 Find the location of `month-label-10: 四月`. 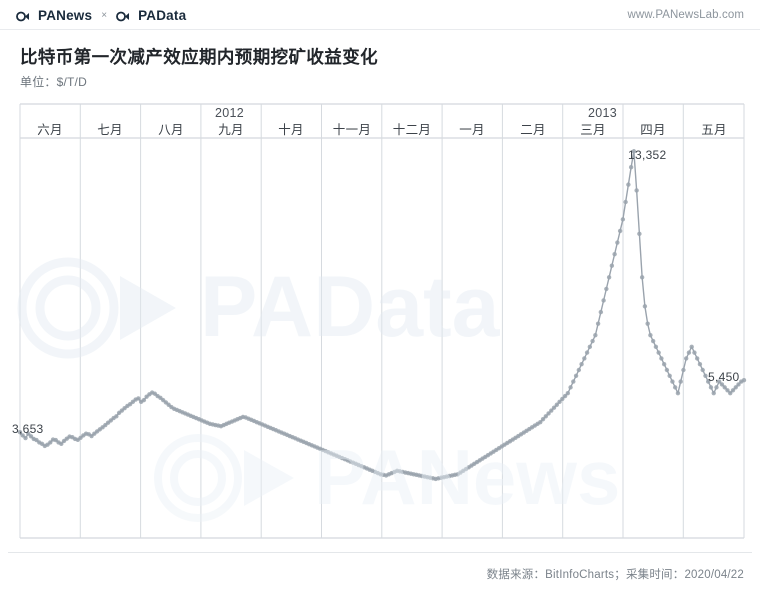

month-label-10: 四月 is located at coordinates (653, 130).